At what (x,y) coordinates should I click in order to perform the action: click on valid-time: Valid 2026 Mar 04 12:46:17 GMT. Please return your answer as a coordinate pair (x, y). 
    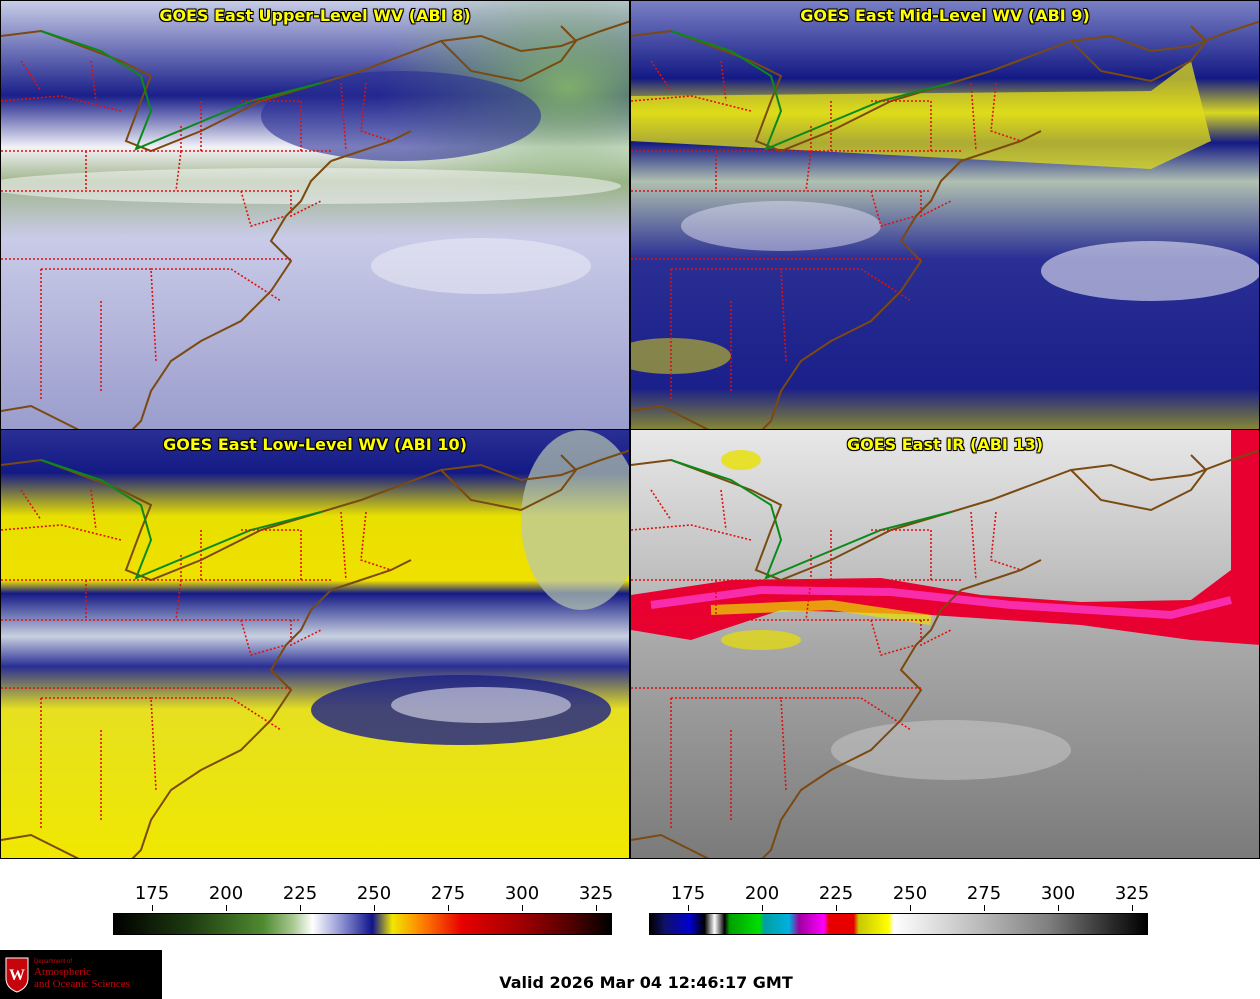
    Looking at the image, I should click on (646, 982).